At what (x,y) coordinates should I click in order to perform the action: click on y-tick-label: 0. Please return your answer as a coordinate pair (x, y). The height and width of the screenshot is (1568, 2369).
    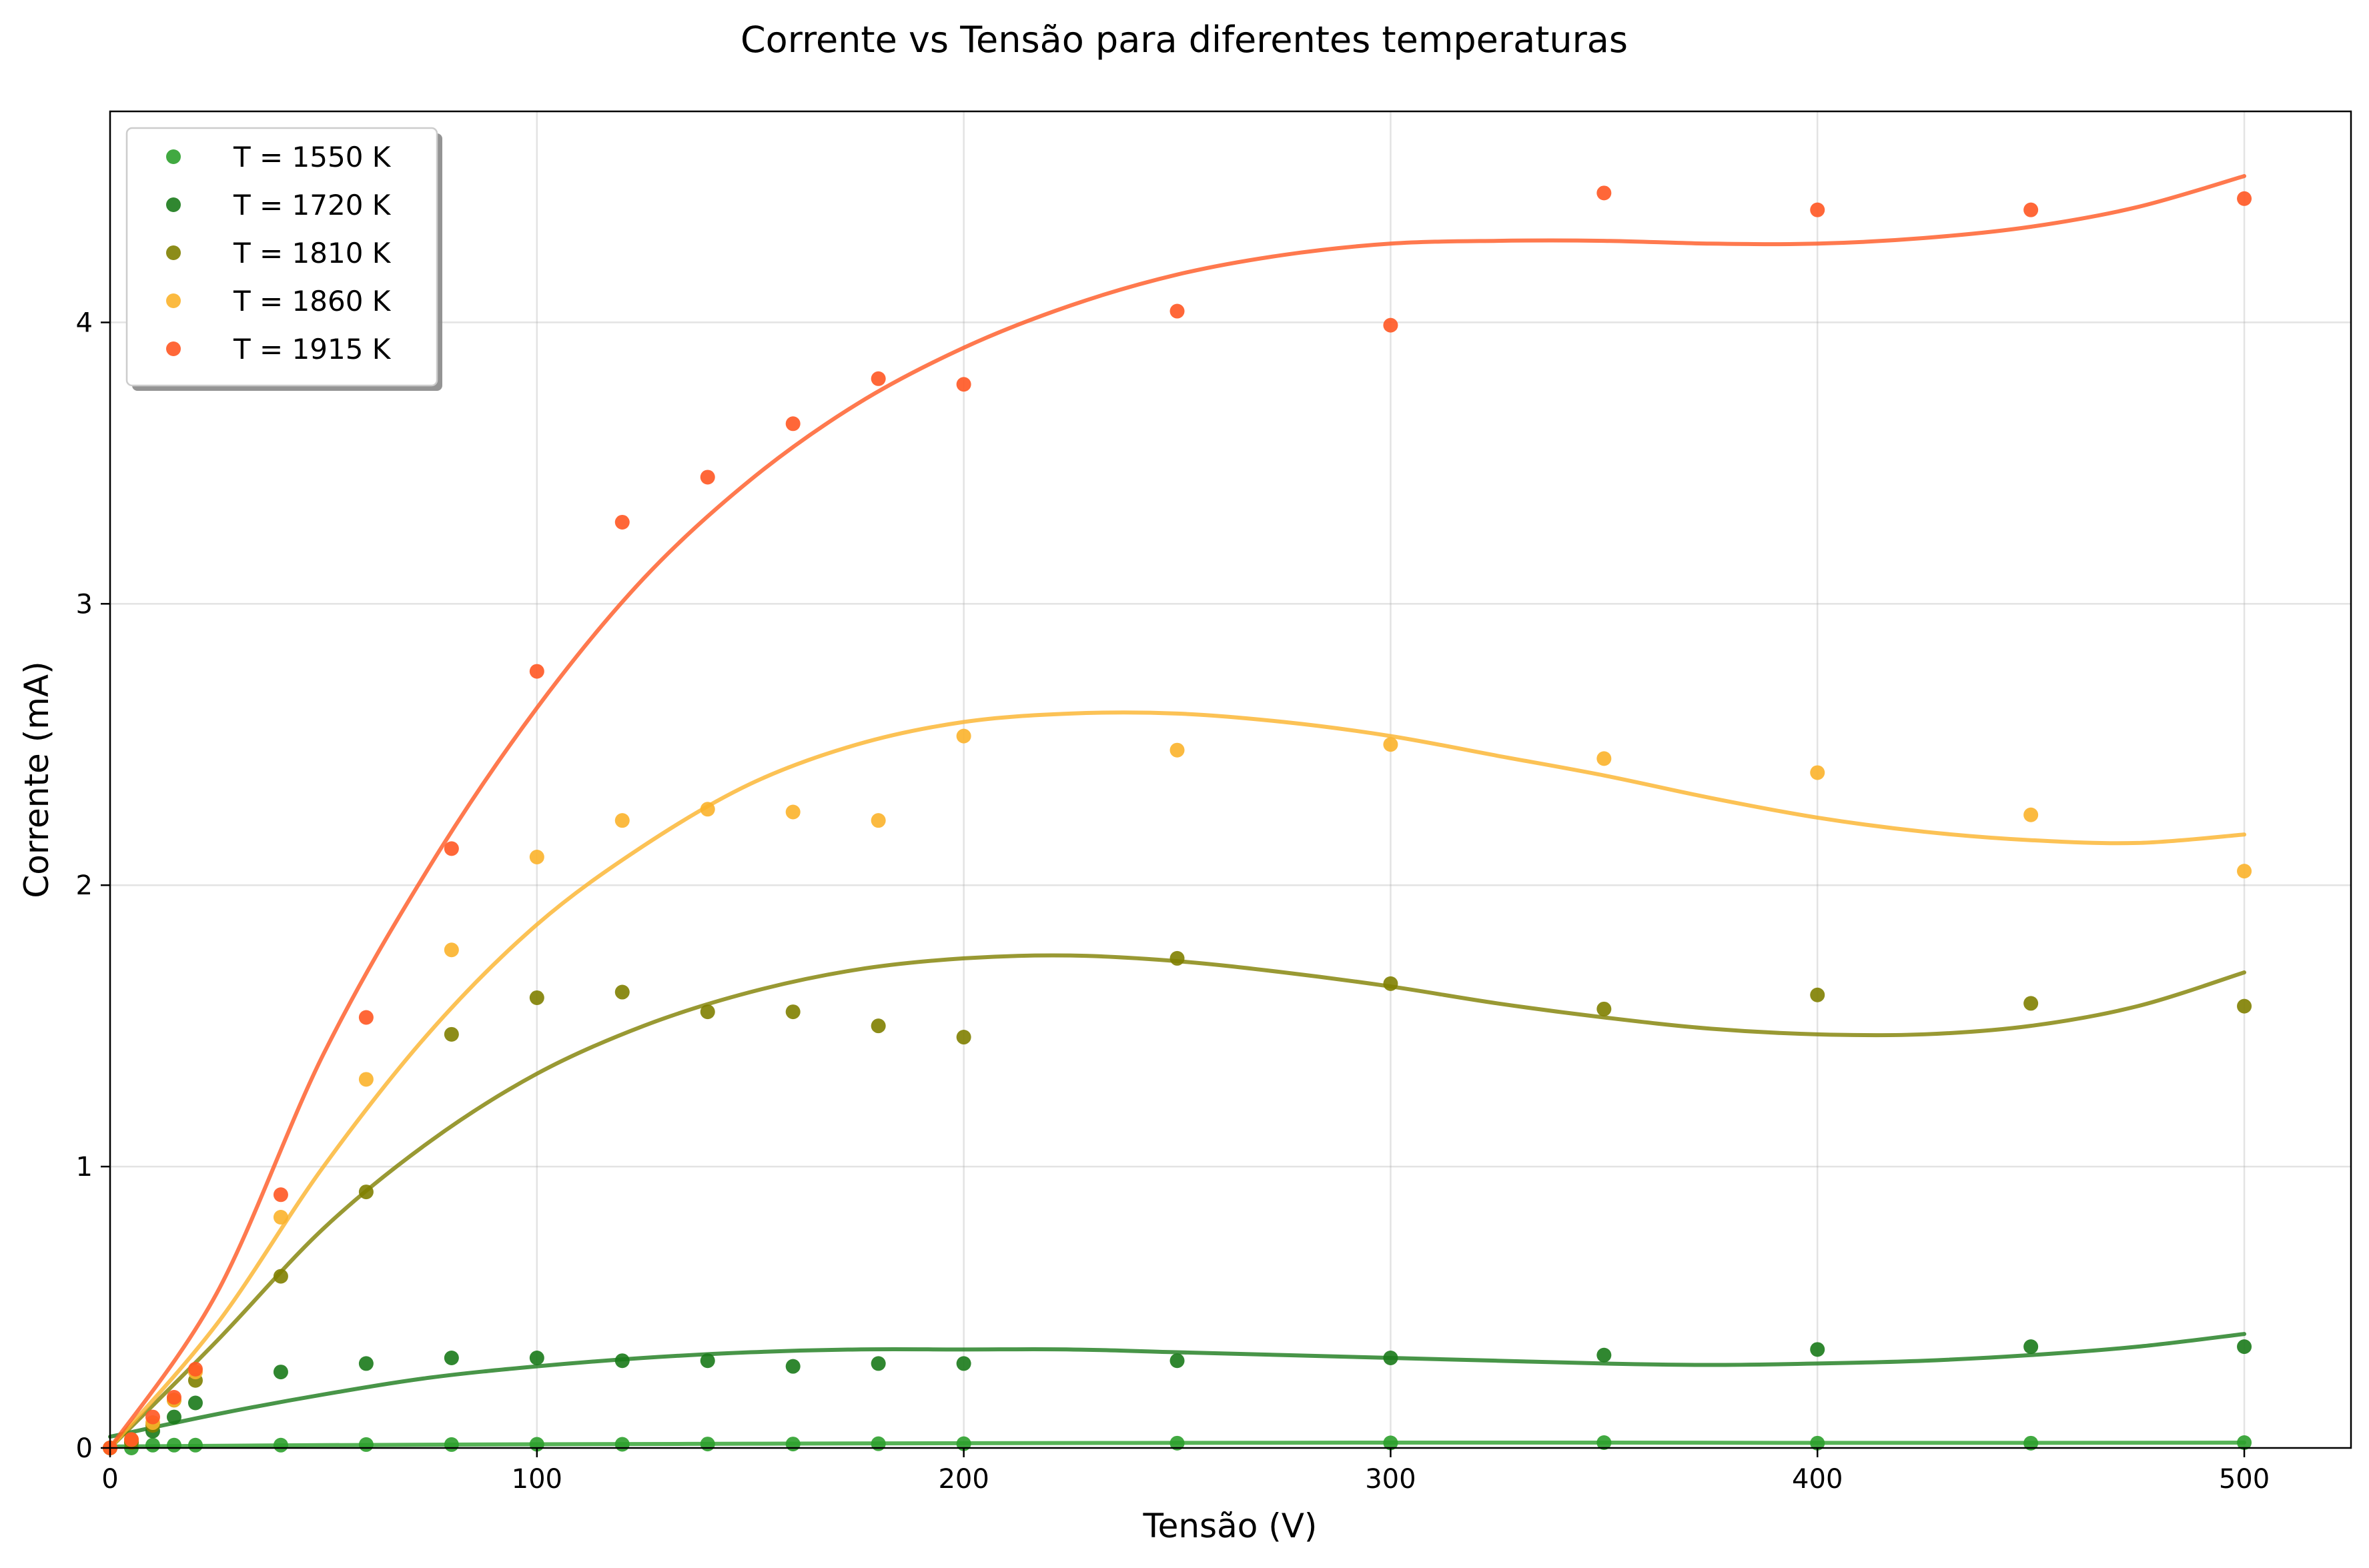
    Looking at the image, I should click on (84, 1449).